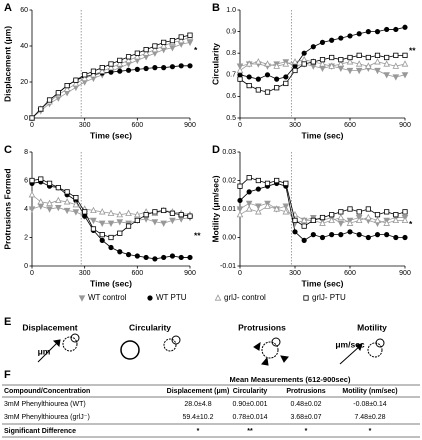 The width and height of the screenshot is (422, 440). What do you see at coordinates (231, 10) in the screenshot?
I see `y-tick-label: 1.0` at bounding box center [231, 10].